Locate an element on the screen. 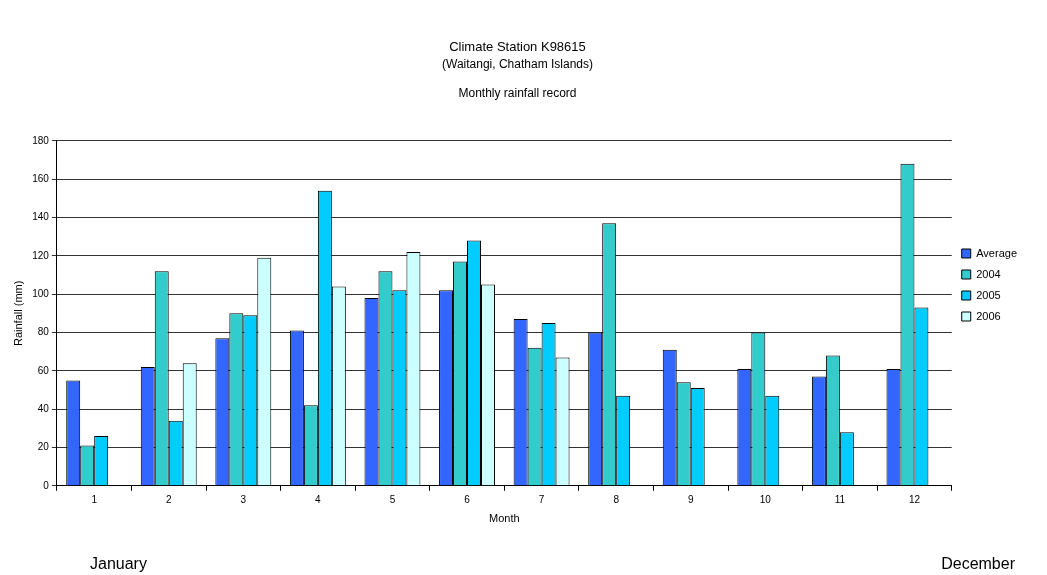 This screenshot has height=575, width=1047. y-tick-label: 80 is located at coordinates (43, 332).